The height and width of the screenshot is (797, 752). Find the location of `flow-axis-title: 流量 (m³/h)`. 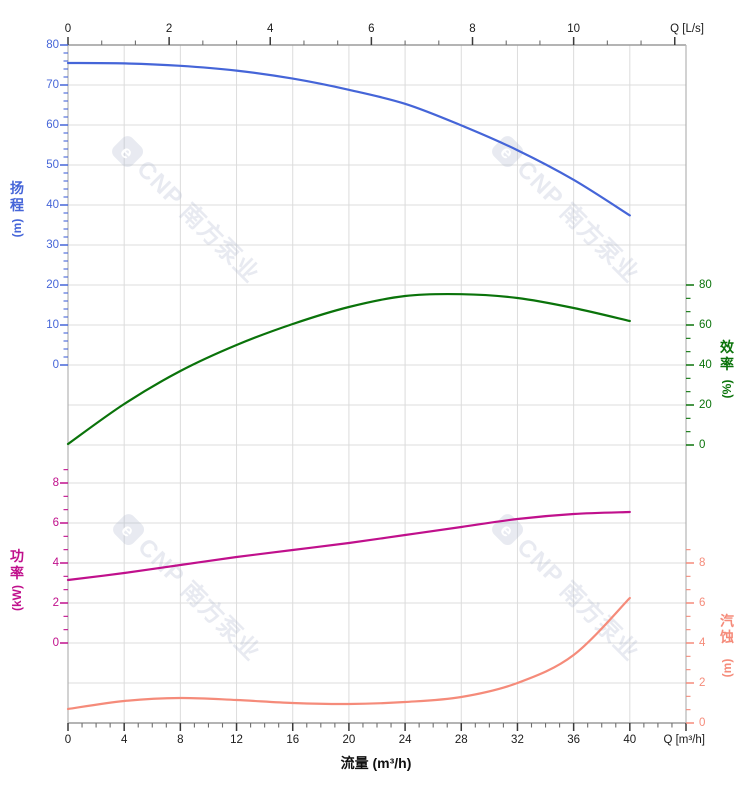

flow-axis-title: 流量 (m³/h) is located at coordinates (376, 763).